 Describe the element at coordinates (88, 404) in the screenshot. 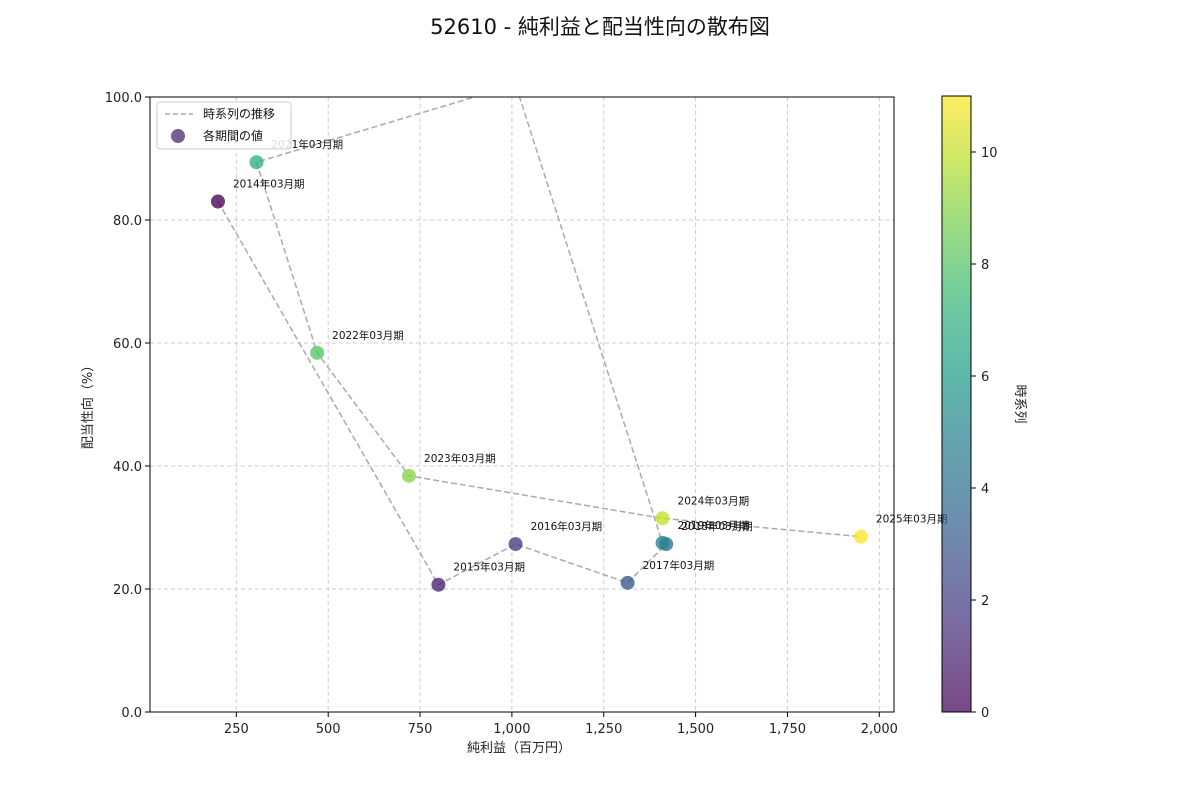

I see `y-axis-title: 配当性向（%）` at that location.